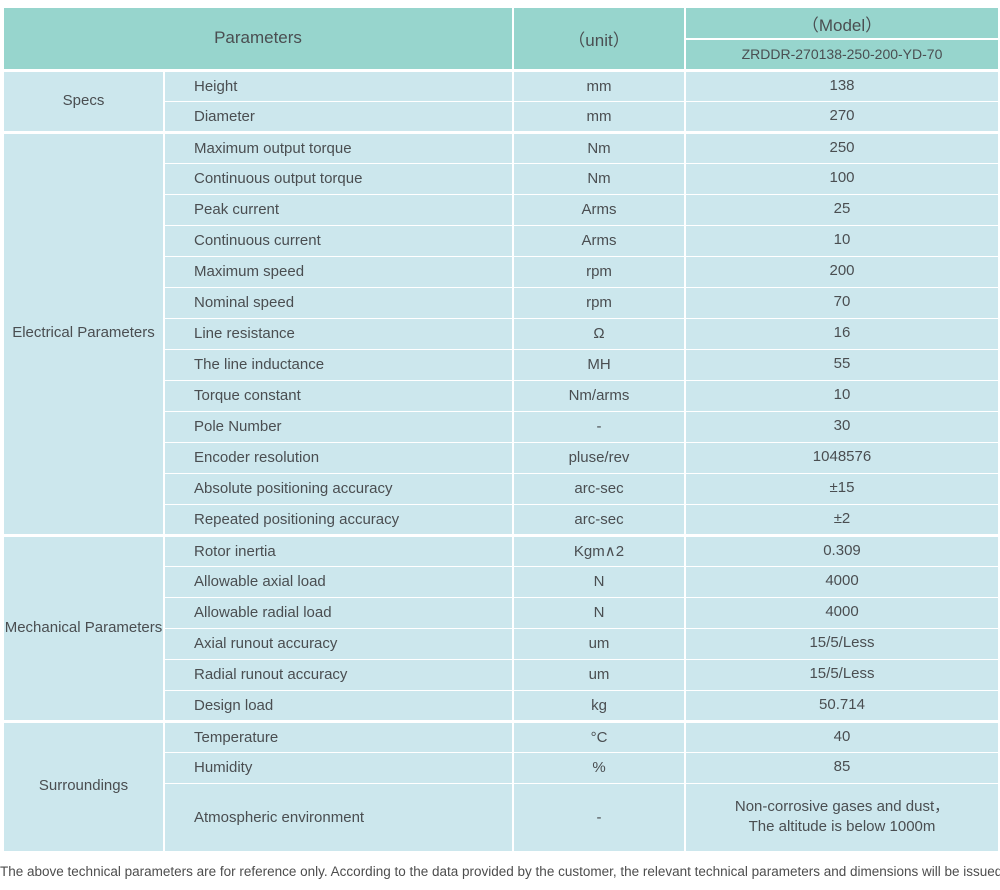 The height and width of the screenshot is (890, 1000). Describe the element at coordinates (338, 550) in the screenshot. I see `parameter-name: Rotor inertia` at that location.